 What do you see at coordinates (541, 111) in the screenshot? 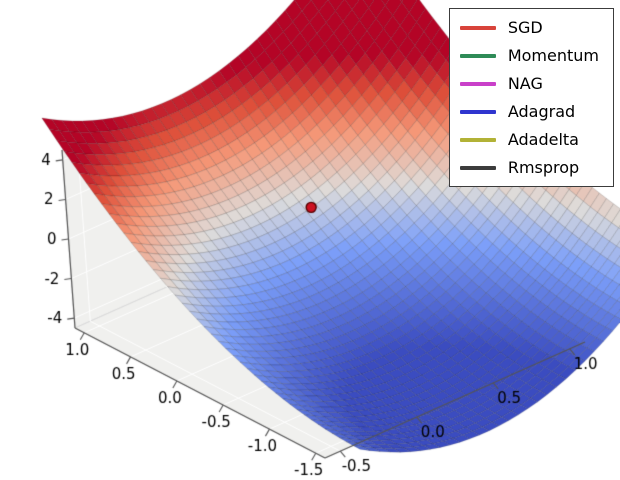
I see `legend-label: Adagrad` at bounding box center [541, 111].